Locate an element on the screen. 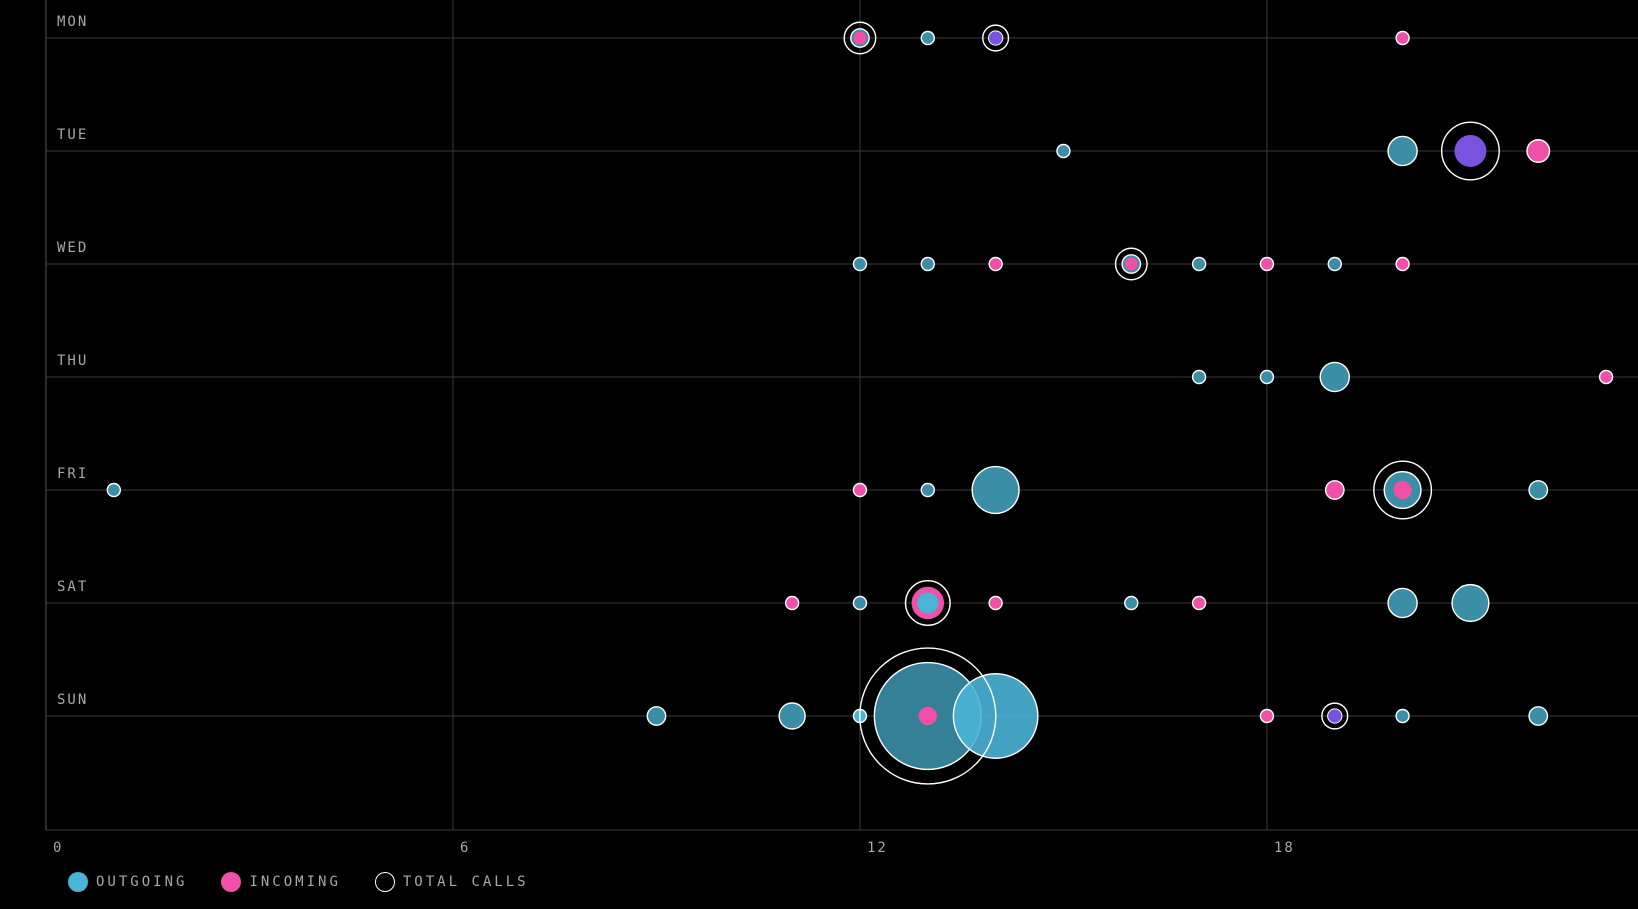 The height and width of the screenshot is (909, 1638). day-label: MON is located at coordinates (72, 22).